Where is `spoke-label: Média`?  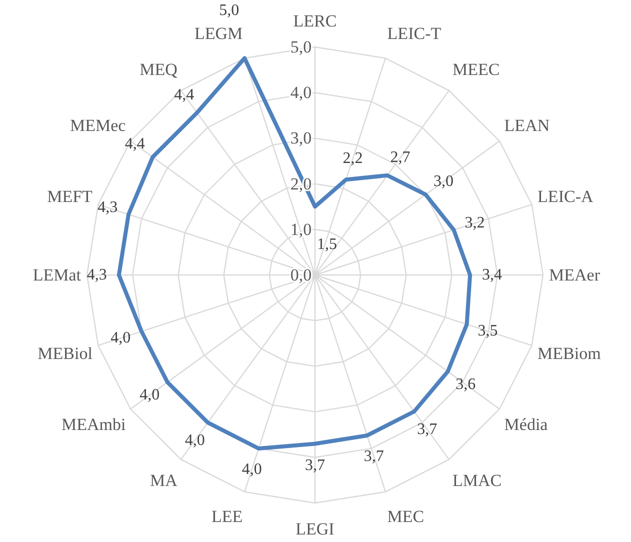 spoke-label: Média is located at coordinates (526, 424).